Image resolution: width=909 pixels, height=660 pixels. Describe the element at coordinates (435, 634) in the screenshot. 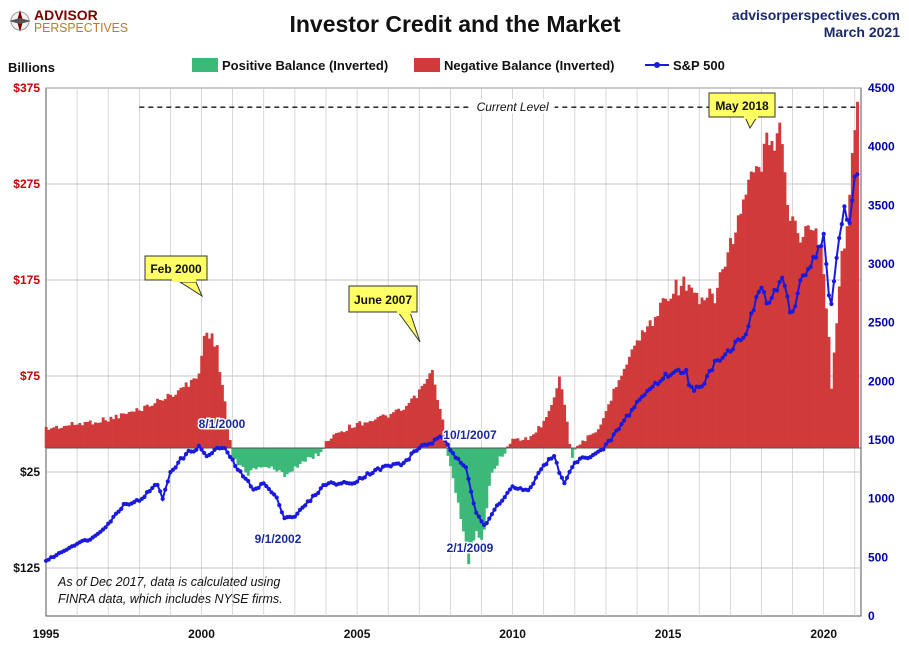

I see `x-axis-ticks: 1995 2000 2005 2010 2015 2020` at that location.